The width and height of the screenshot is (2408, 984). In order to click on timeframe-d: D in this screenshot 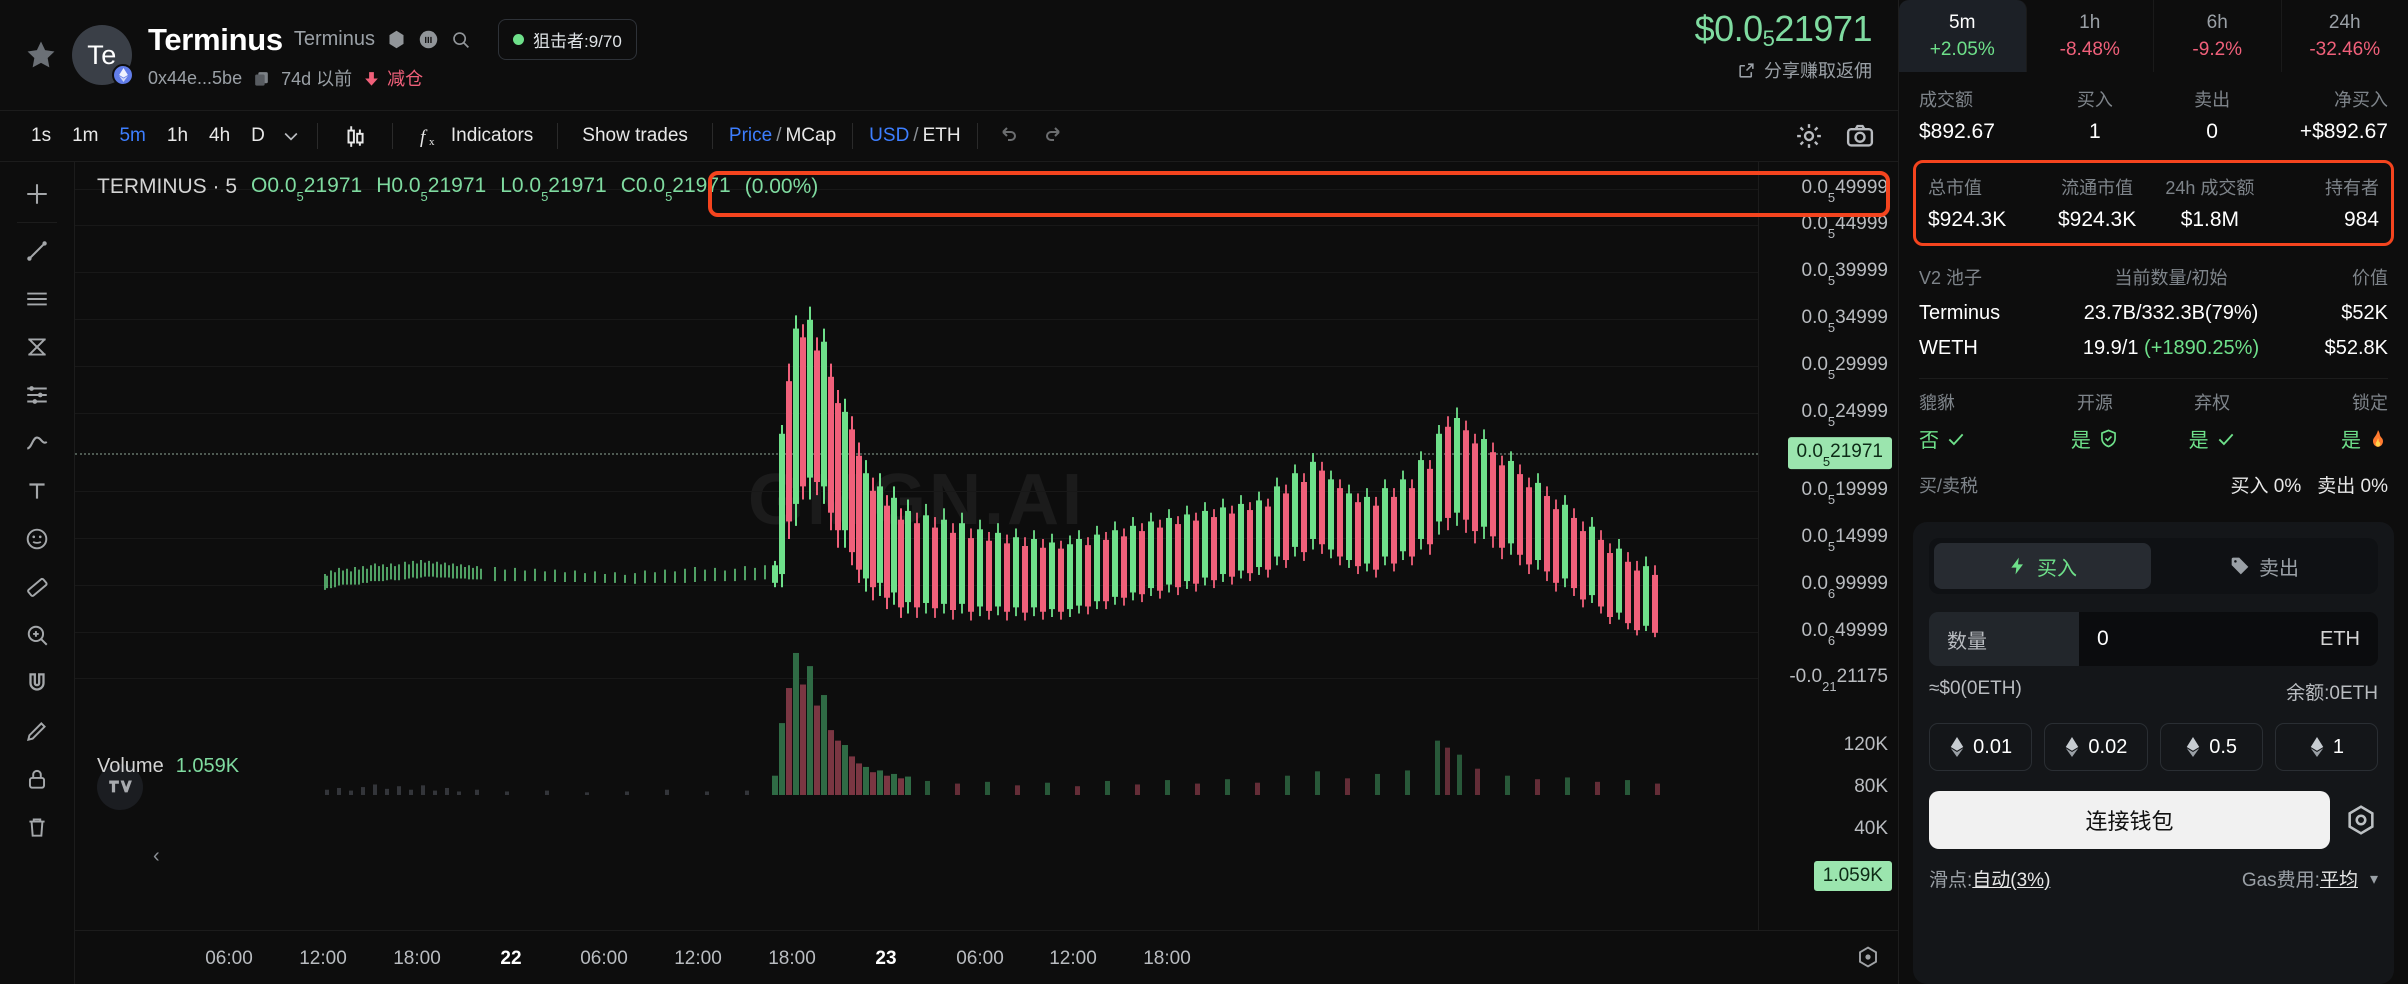, I will do `click(258, 135)`.